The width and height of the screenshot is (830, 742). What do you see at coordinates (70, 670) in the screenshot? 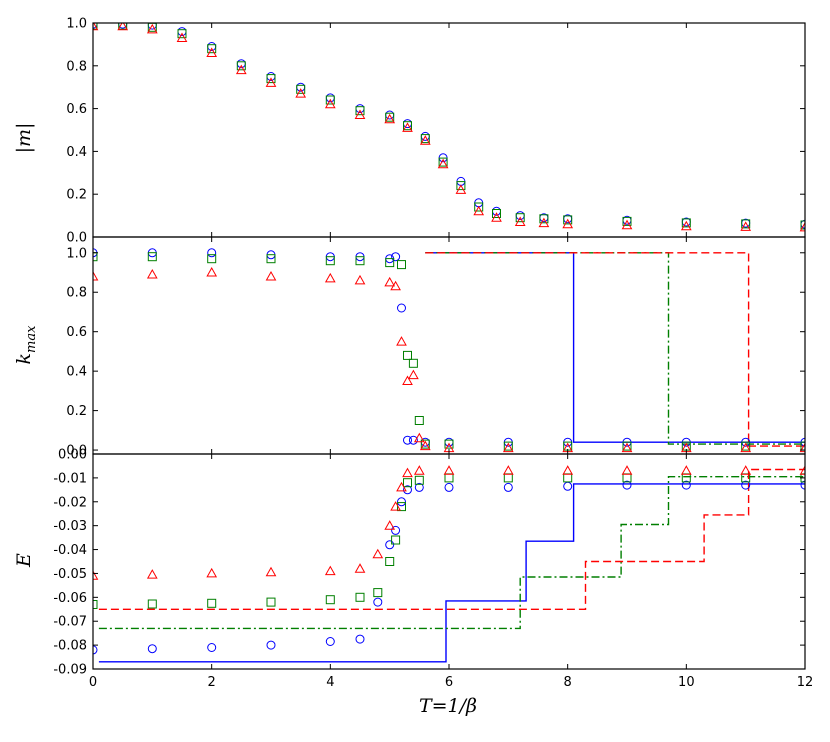
I see `y-tick-label: -0.09` at bounding box center [70, 670].